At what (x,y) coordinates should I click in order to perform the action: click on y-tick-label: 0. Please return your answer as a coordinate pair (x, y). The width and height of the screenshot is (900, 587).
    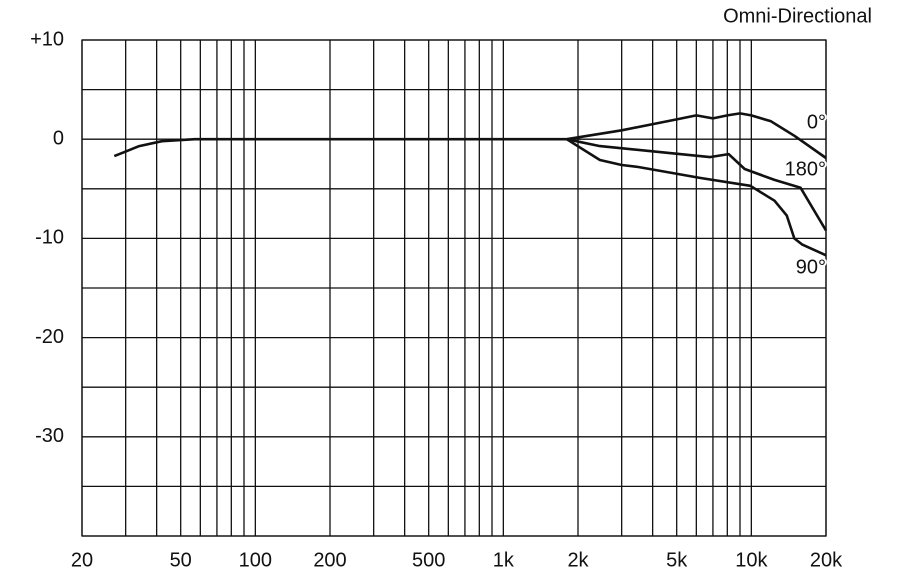
    Looking at the image, I should click on (58, 138).